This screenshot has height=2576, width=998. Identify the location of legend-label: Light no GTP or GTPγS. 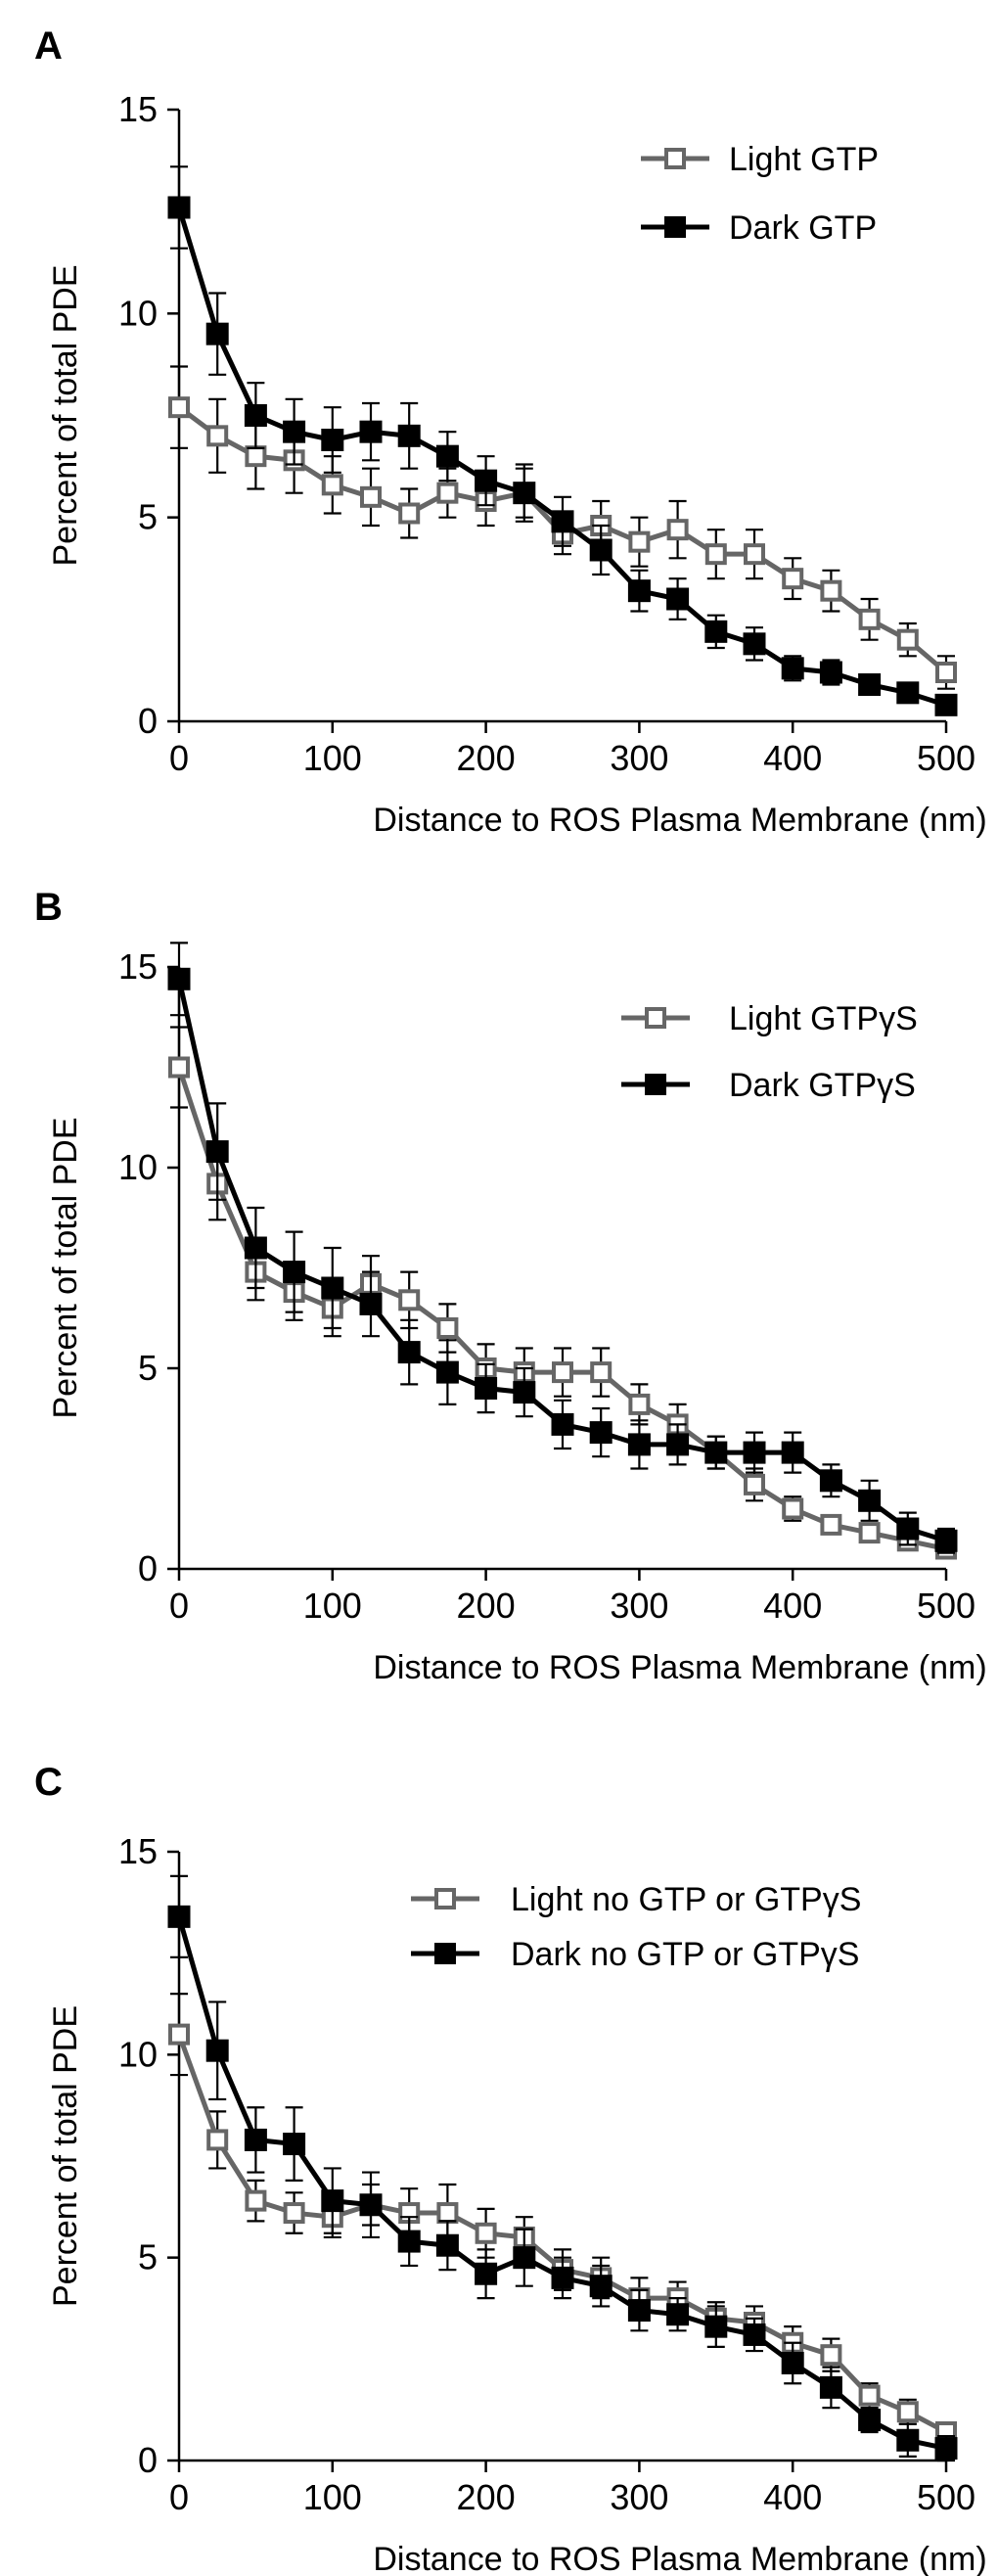
(686, 1899).